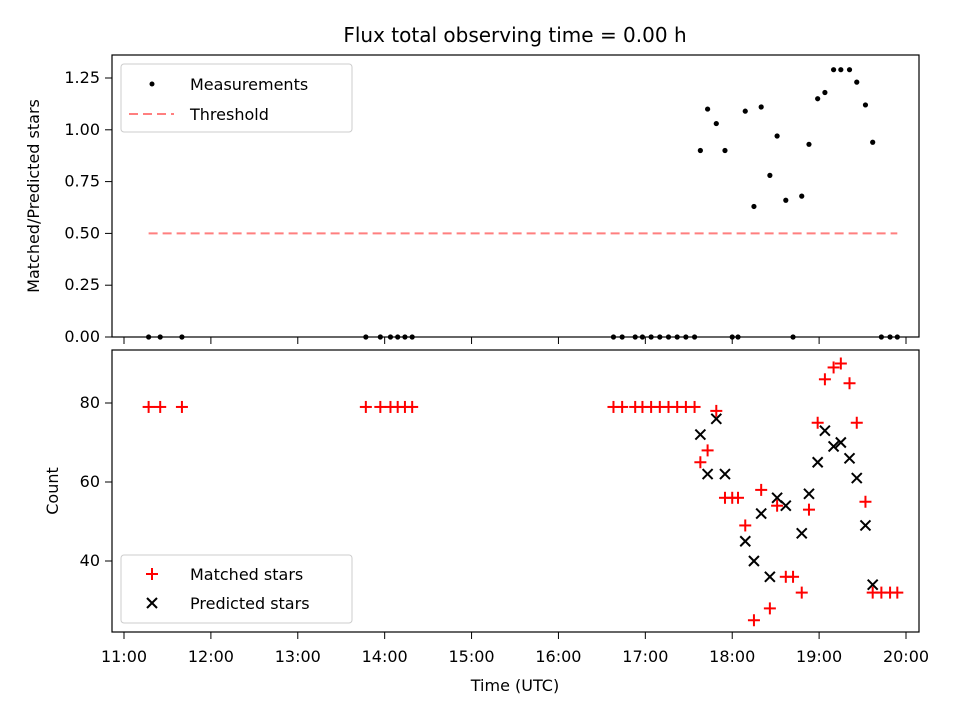 The height and width of the screenshot is (720, 960). I want to click on bottom-x-tick-label: 11:00, so click(124, 656).